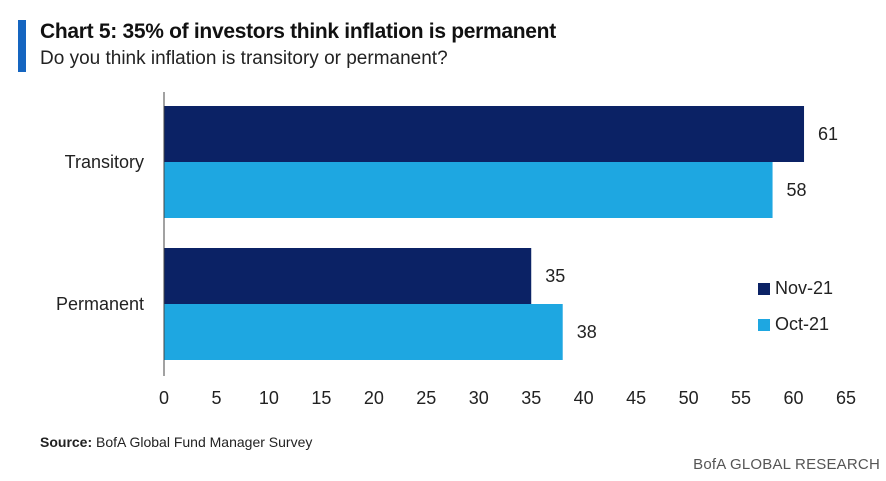 Image resolution: width=886 pixels, height=481 pixels. I want to click on x-tick-label: 30, so click(479, 398).